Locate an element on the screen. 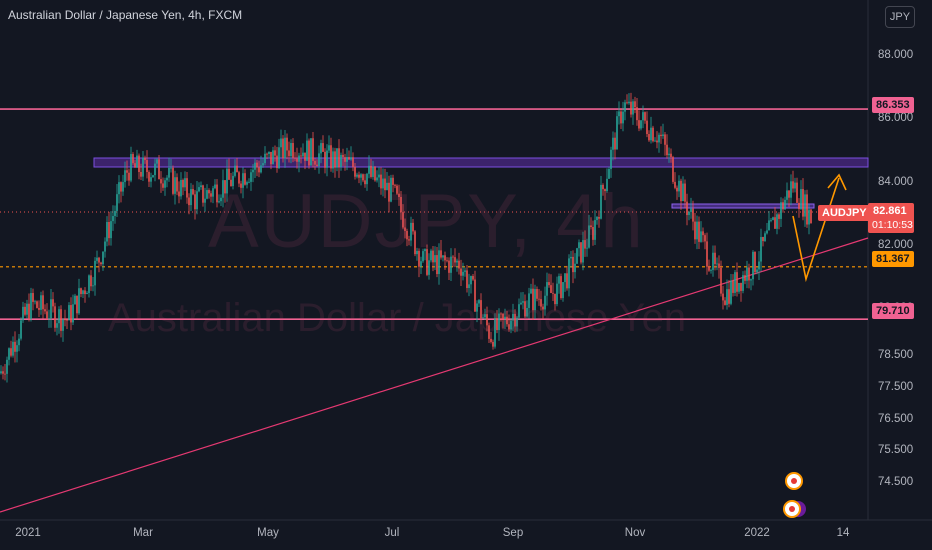 This screenshot has height=550, width=932. currency-button: JPY is located at coordinates (900, 17).